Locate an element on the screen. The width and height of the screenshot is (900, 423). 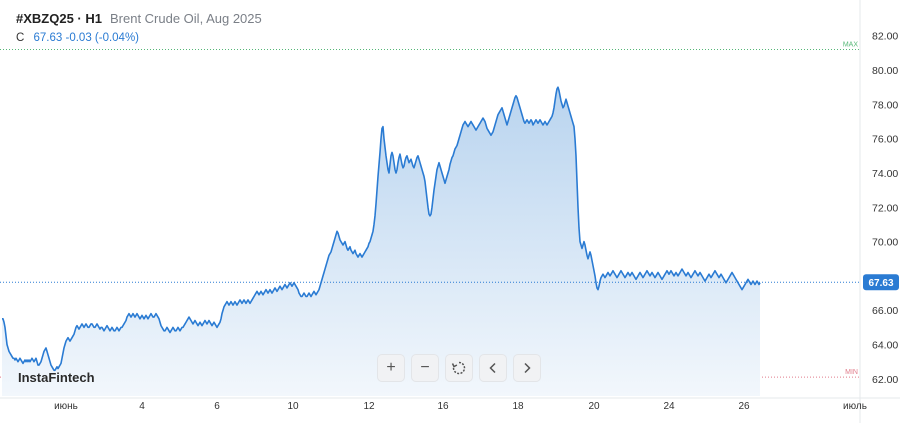
y-tick-label: 78.00 is located at coordinates (885, 105).